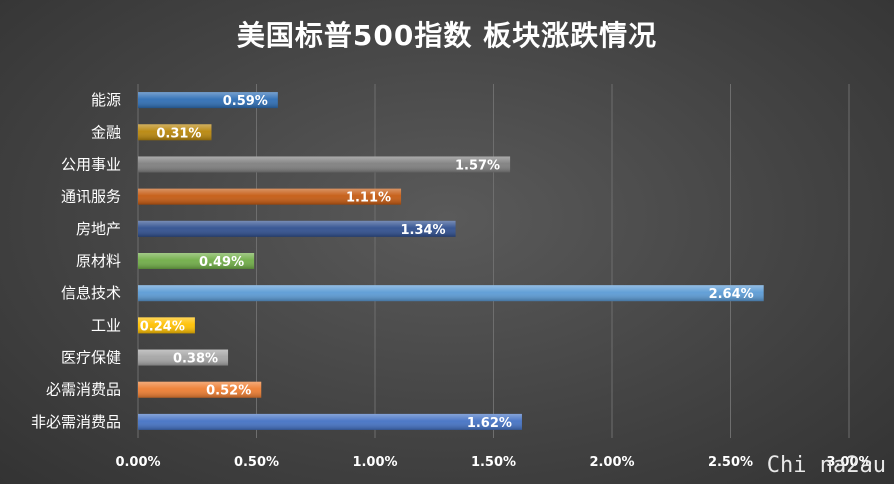 This screenshot has width=894, height=484. Describe the element at coordinates (98, 229) in the screenshot. I see `category-label: 房地产` at that location.